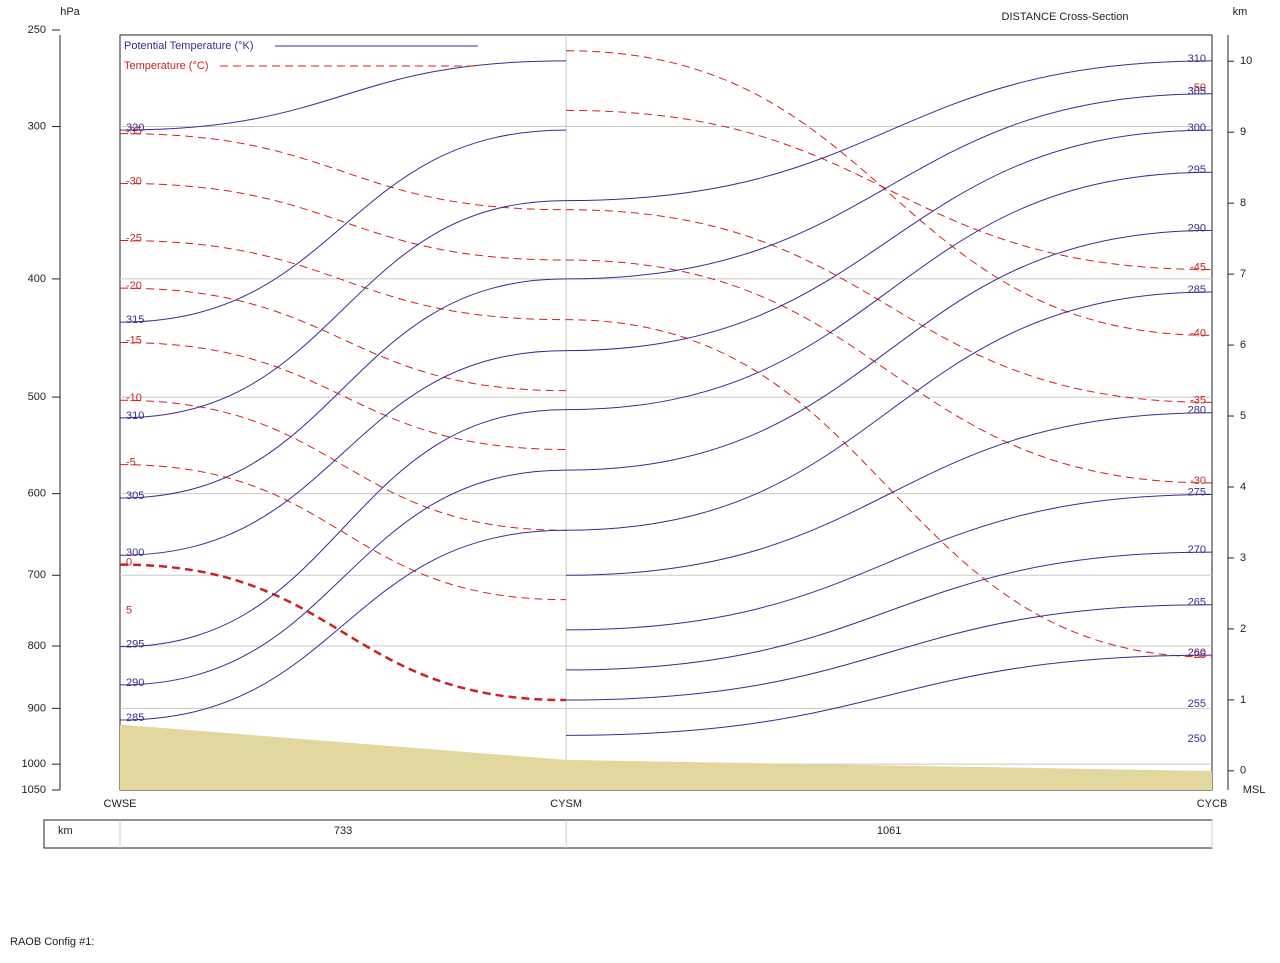 The height and width of the screenshot is (963, 1280). I want to click on station-label: CWSE, so click(120, 804).